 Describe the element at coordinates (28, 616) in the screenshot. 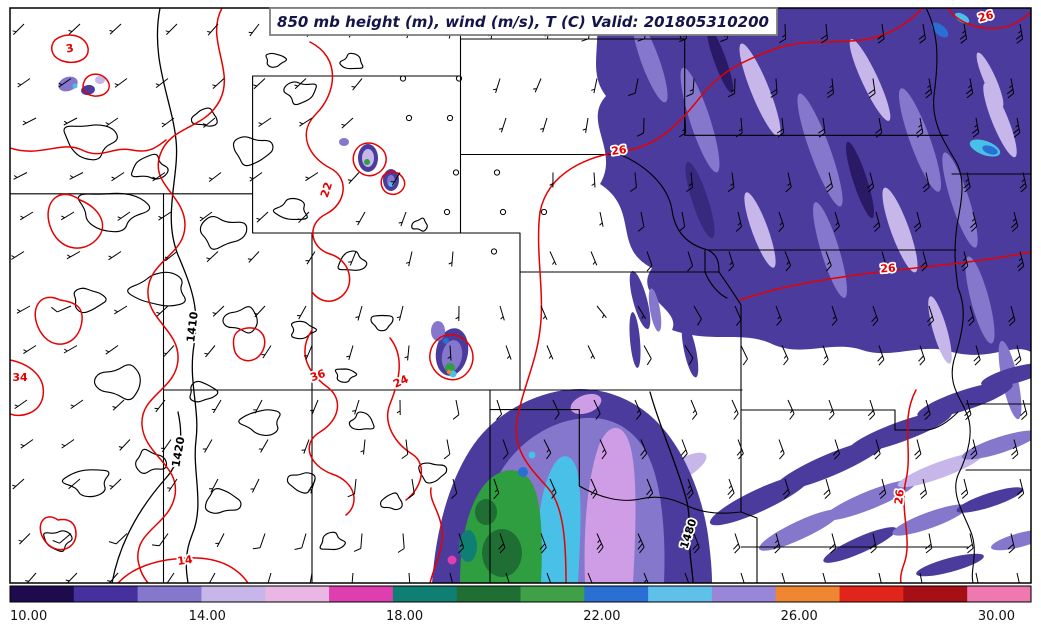

I see `svg-text: 10.00` at that location.